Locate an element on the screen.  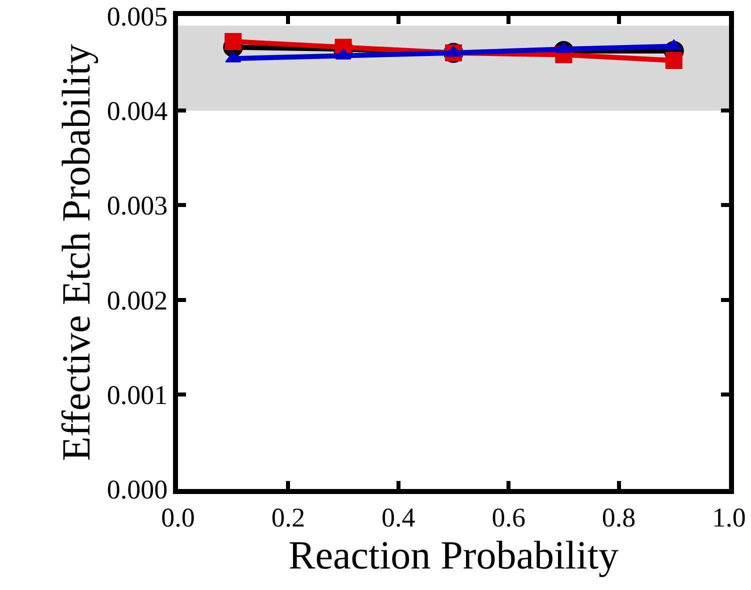
y-tick-label: 0.000 is located at coordinates (137, 489).